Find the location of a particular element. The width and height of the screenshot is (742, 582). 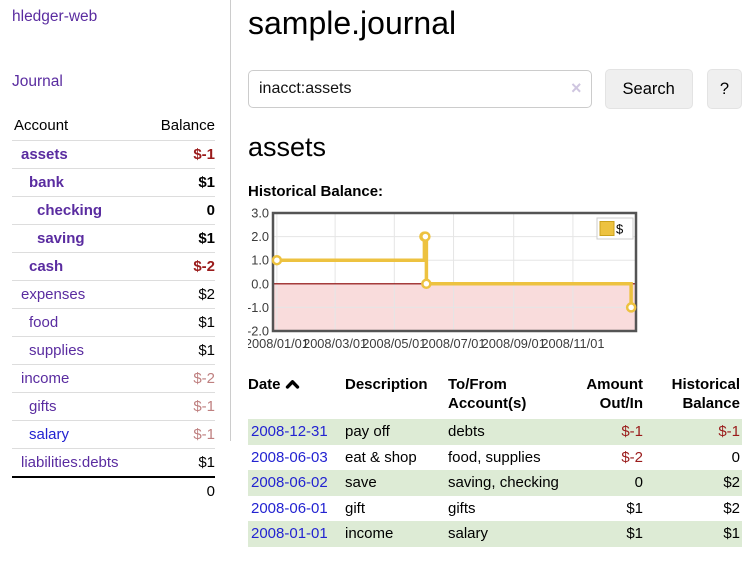

account-link: bank is located at coordinates (47, 182).